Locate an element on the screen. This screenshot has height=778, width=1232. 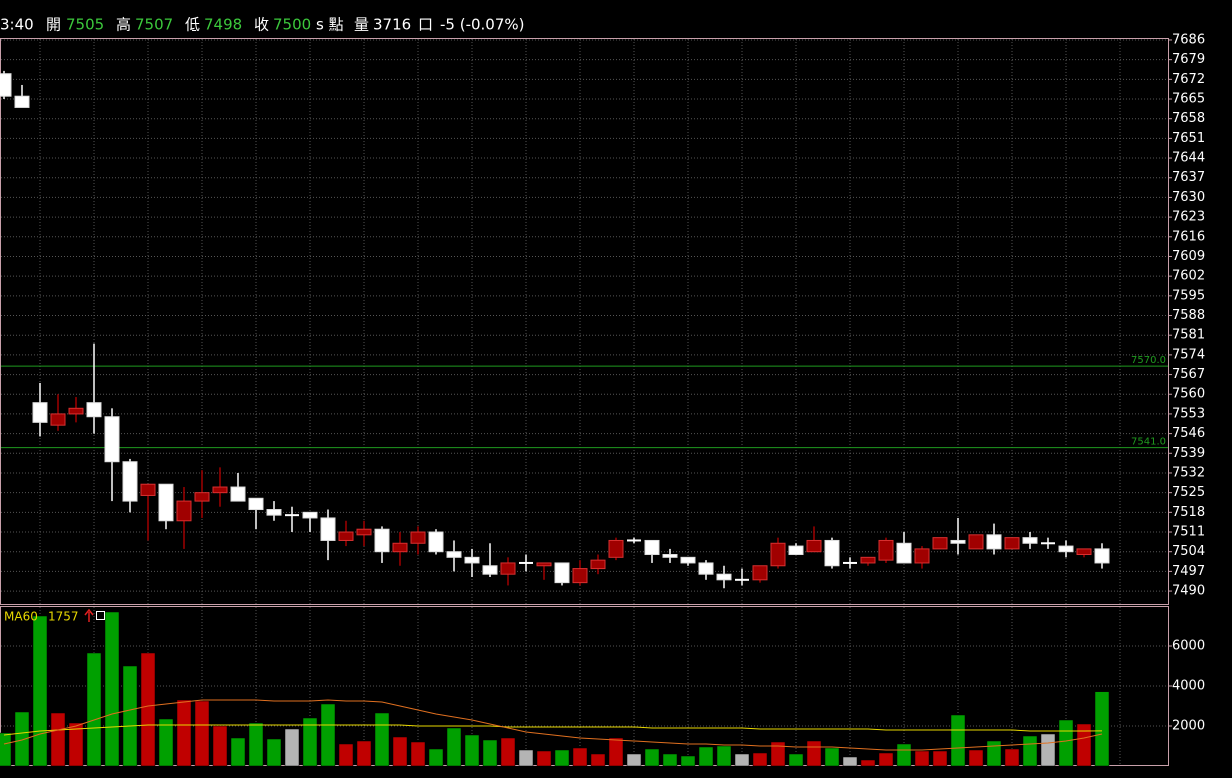
y-tick-label: 7672 is located at coordinates (1188, 79).